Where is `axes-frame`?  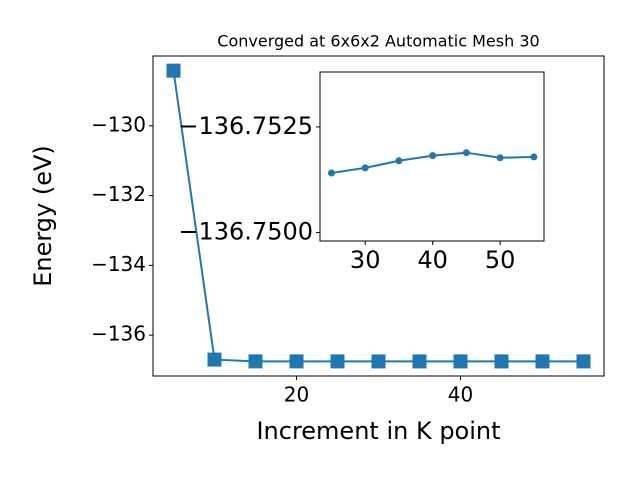
axes-frame is located at coordinates (432, 156).